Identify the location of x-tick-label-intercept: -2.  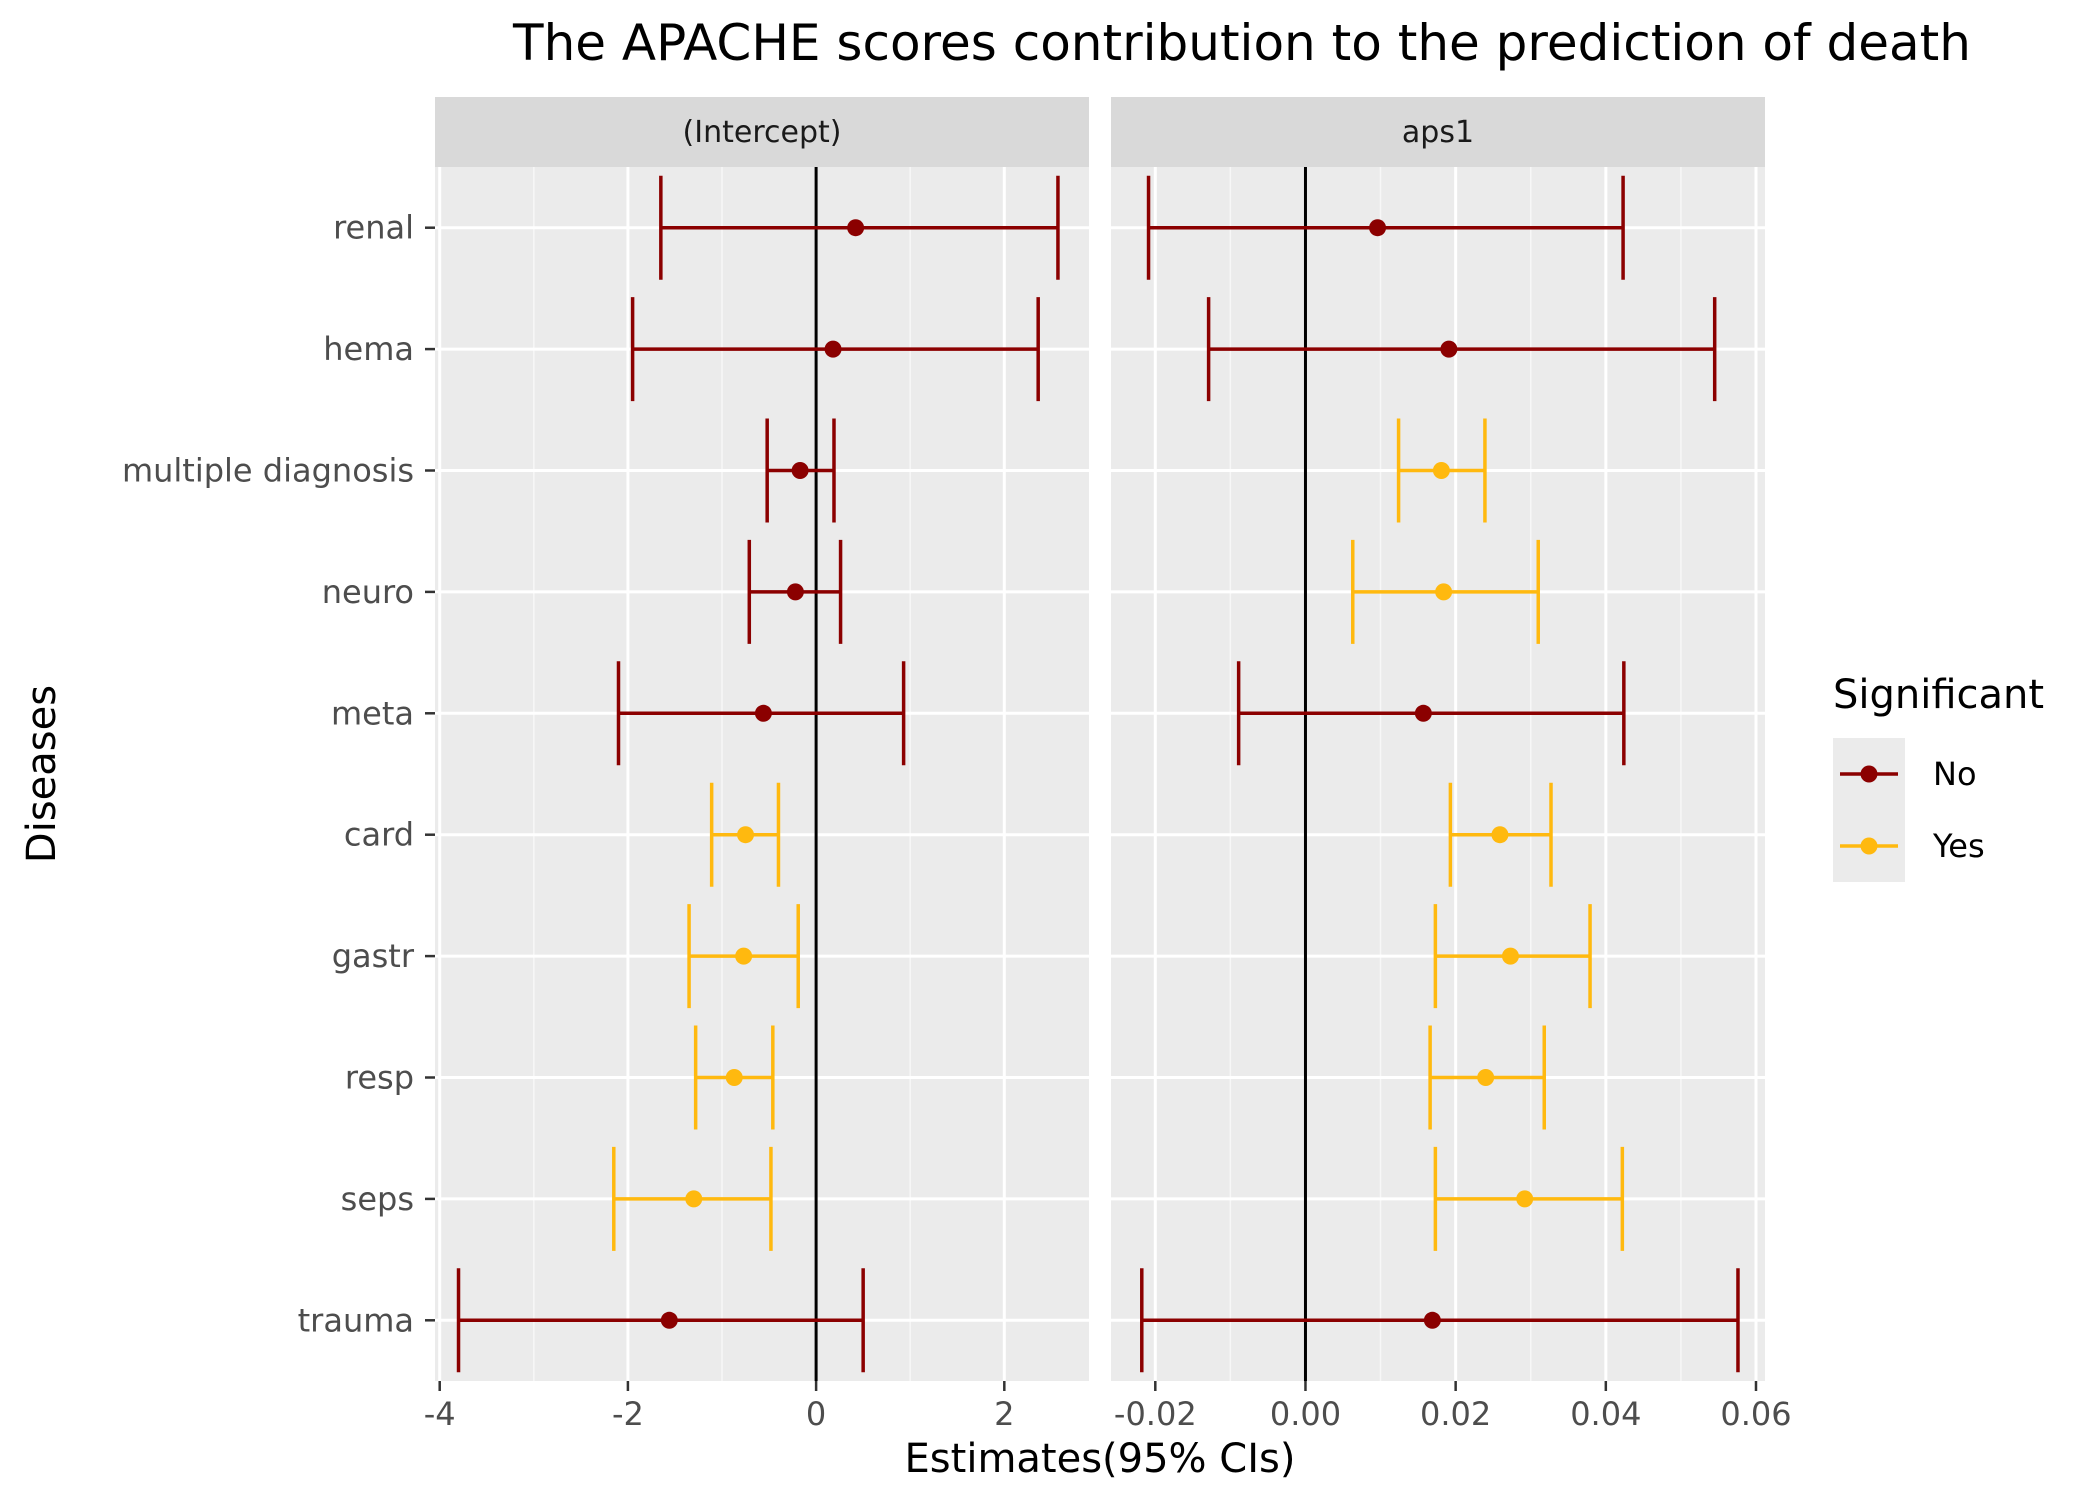
(628, 1414).